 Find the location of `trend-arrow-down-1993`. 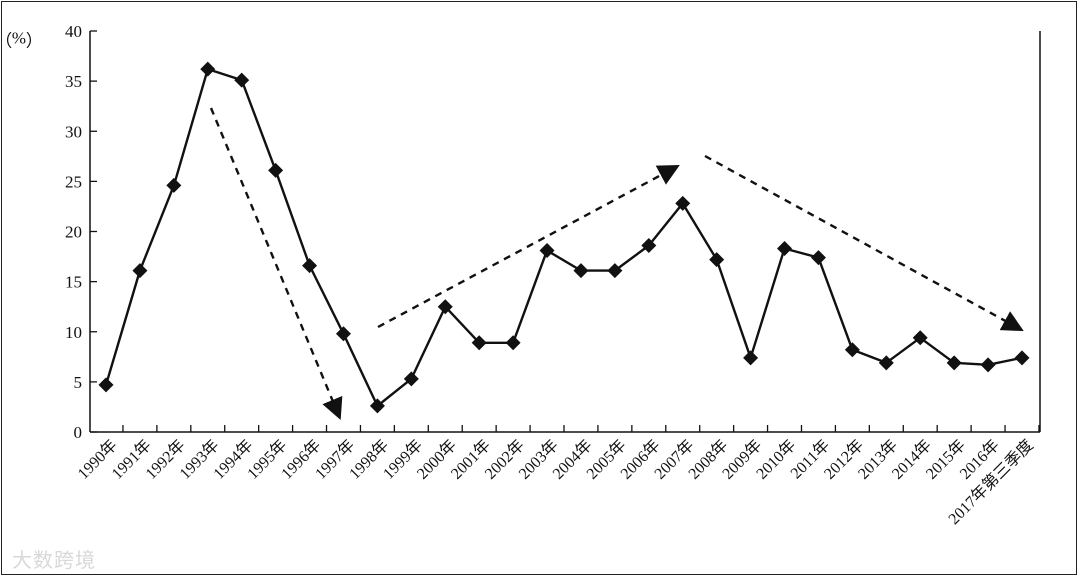

trend-arrow-down-1993 is located at coordinates (276, 263).